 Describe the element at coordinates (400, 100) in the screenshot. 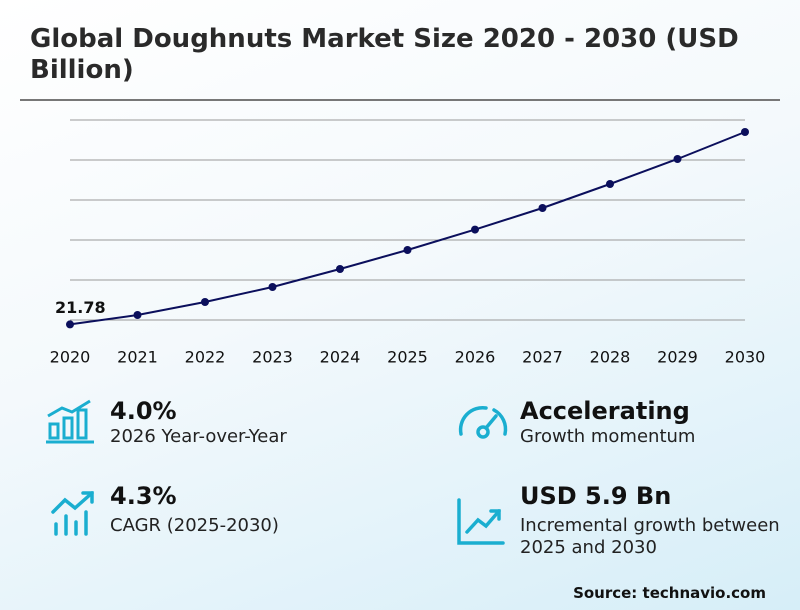

I see `separator` at that location.